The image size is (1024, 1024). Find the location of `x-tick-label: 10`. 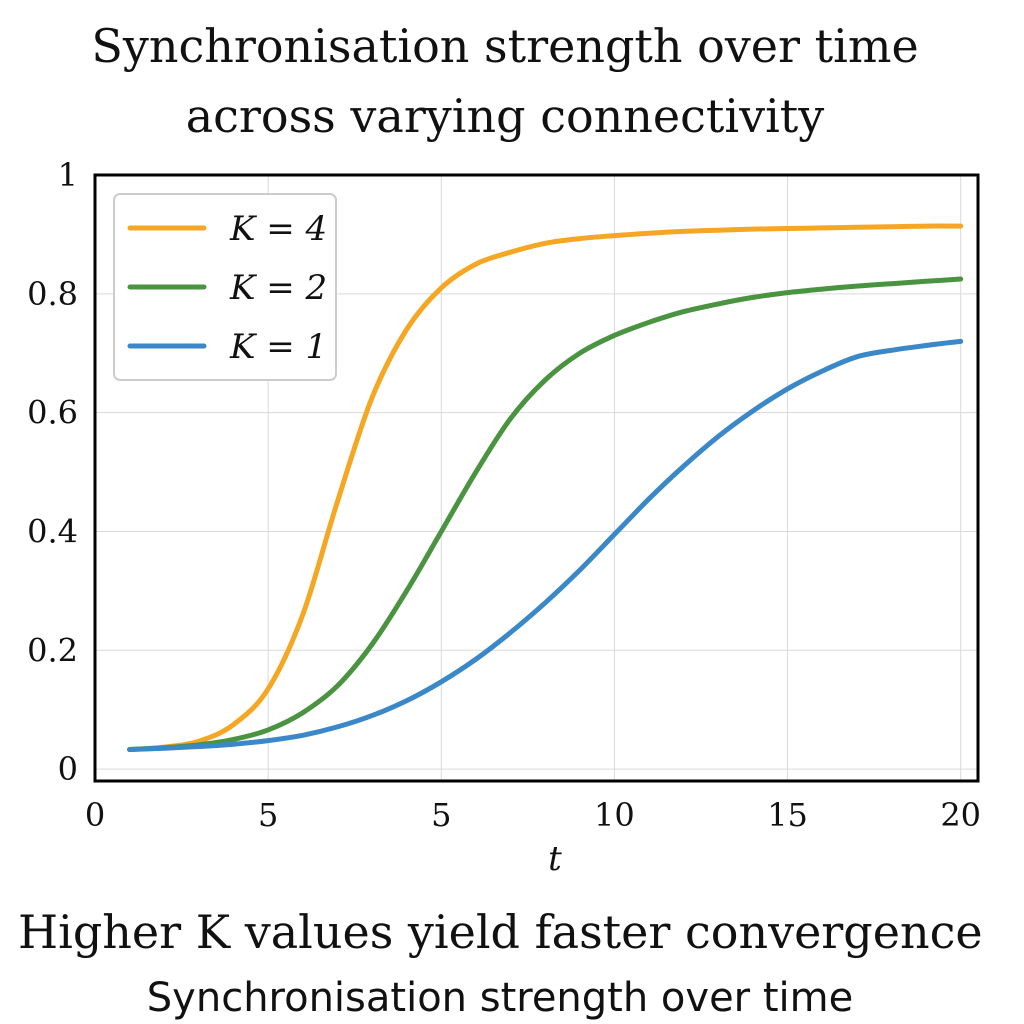

x-tick-label: 10 is located at coordinates (614, 815).